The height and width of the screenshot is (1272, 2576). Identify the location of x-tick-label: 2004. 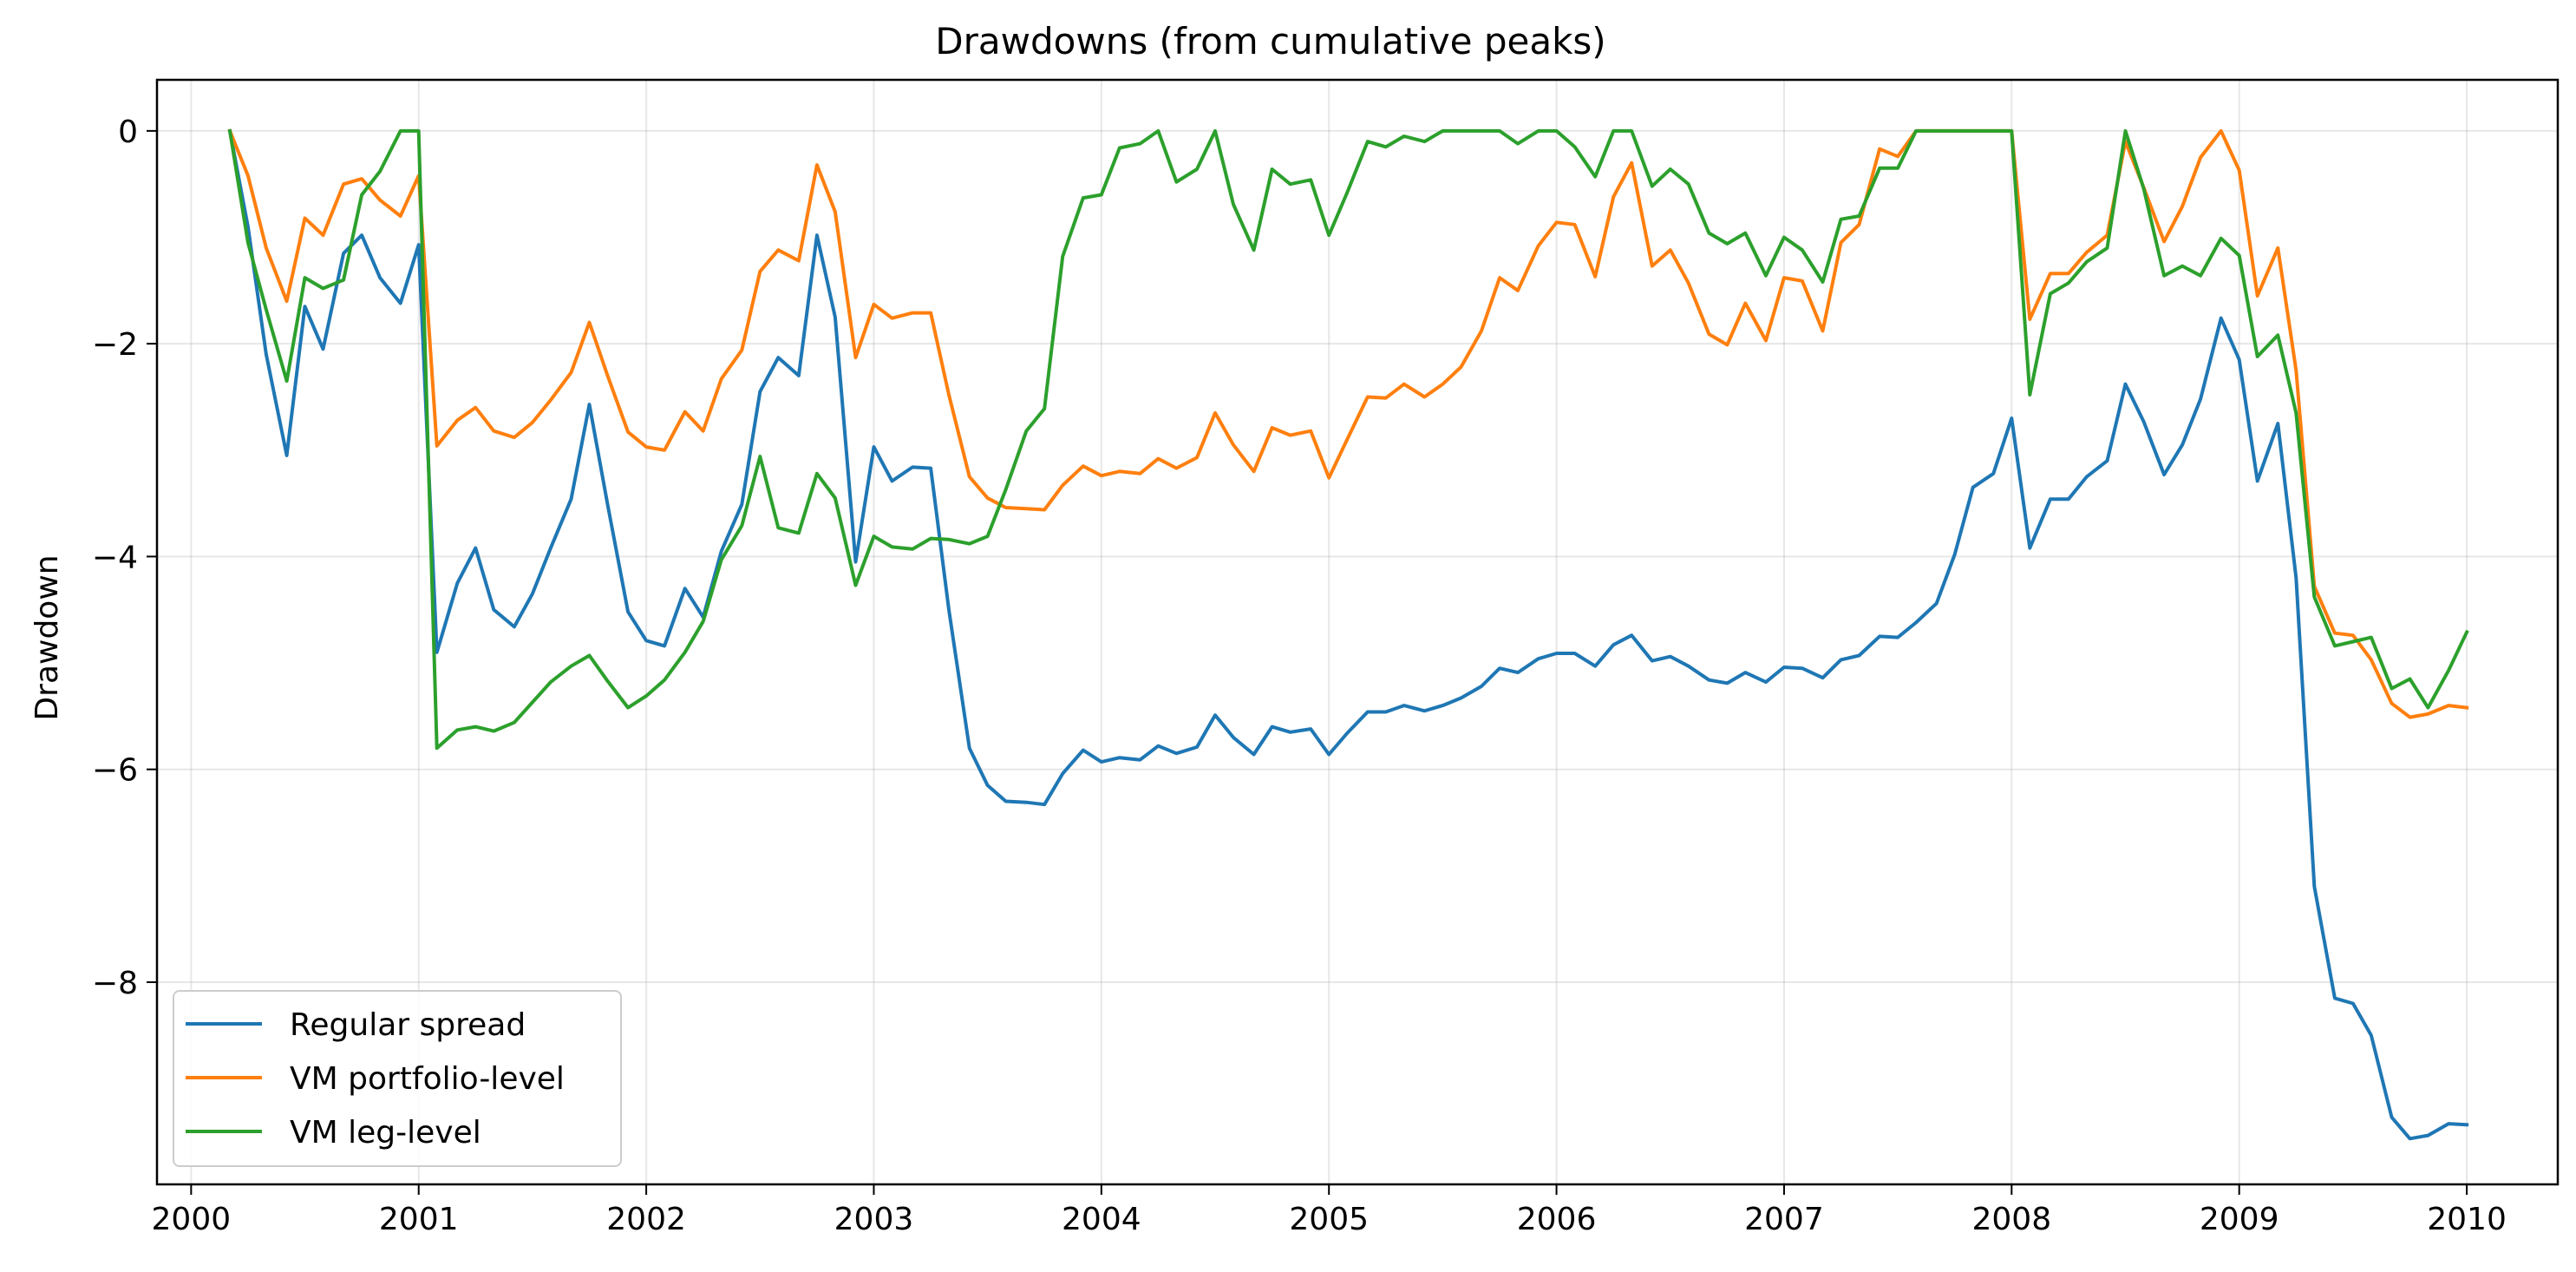
(1101, 1219).